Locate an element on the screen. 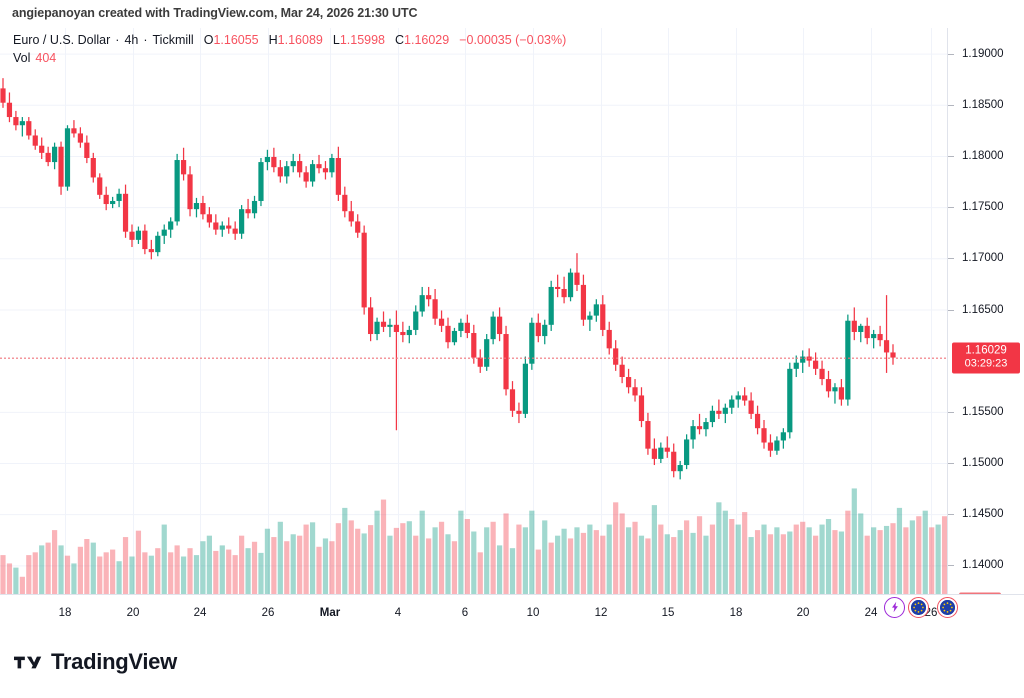  time-tick-label: 15 is located at coordinates (668, 613).